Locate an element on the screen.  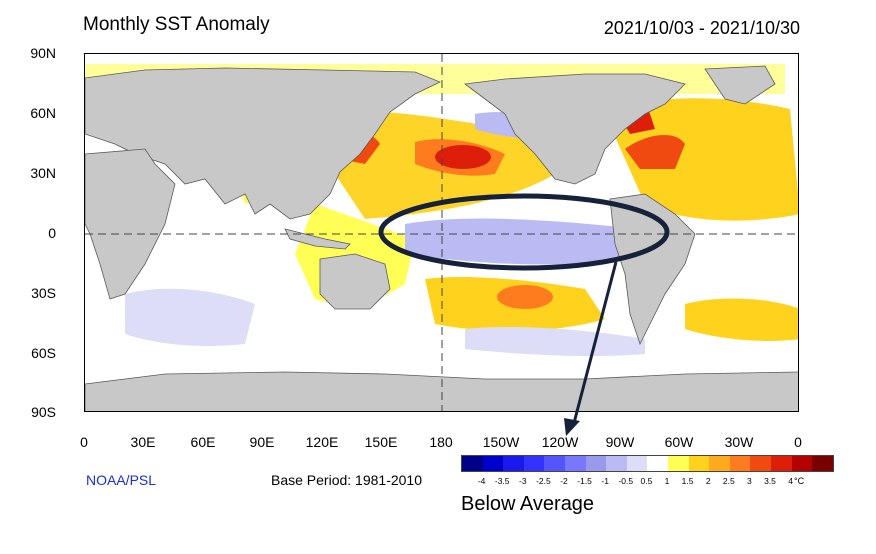
annotation-arrow-head is located at coordinates (572, 427).